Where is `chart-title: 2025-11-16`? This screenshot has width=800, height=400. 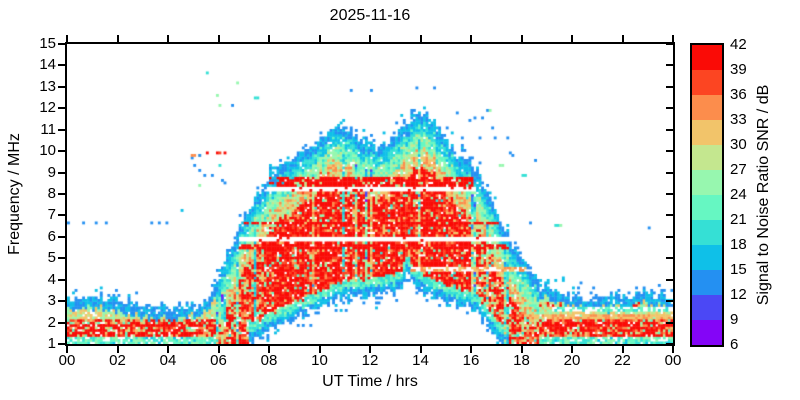
chart-title: 2025-11-16 is located at coordinates (370, 15).